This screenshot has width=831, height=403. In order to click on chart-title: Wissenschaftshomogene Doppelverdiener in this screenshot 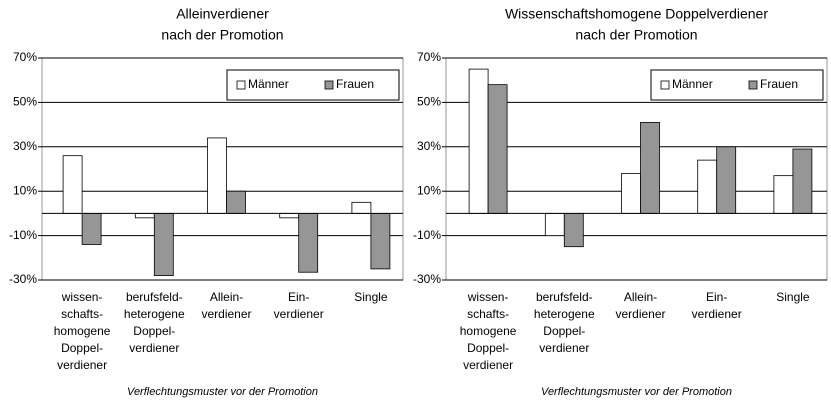, I will do `click(636, 14)`.